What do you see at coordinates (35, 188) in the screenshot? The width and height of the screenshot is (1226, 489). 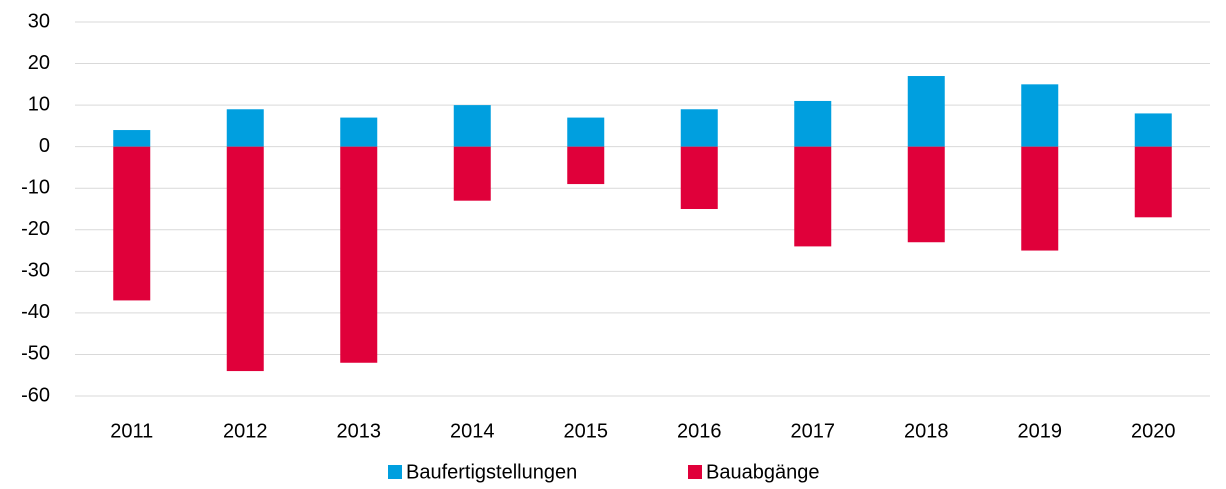 I see `y-tick-label: -10` at bounding box center [35, 188].